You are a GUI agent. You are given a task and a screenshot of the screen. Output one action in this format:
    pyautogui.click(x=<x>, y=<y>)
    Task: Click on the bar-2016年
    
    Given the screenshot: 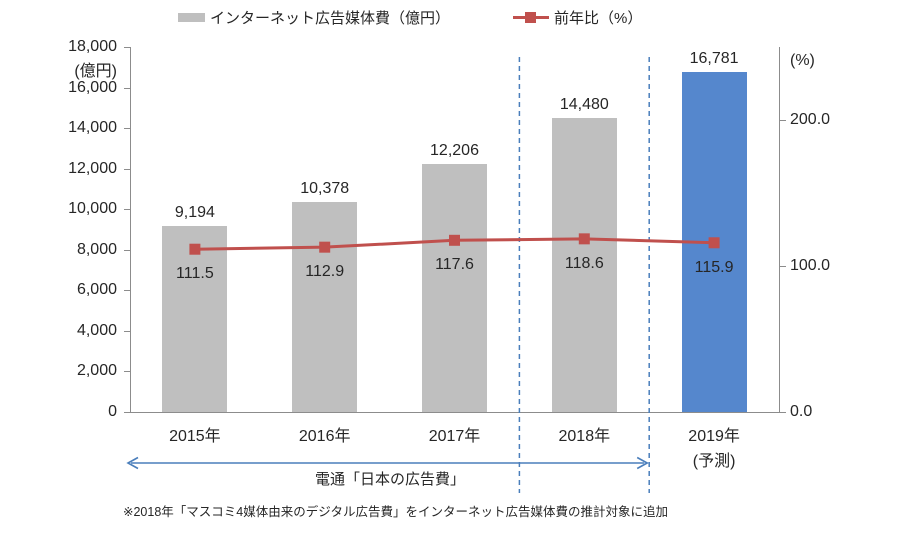 What is the action you would take?
    pyautogui.click(x=325, y=306)
    